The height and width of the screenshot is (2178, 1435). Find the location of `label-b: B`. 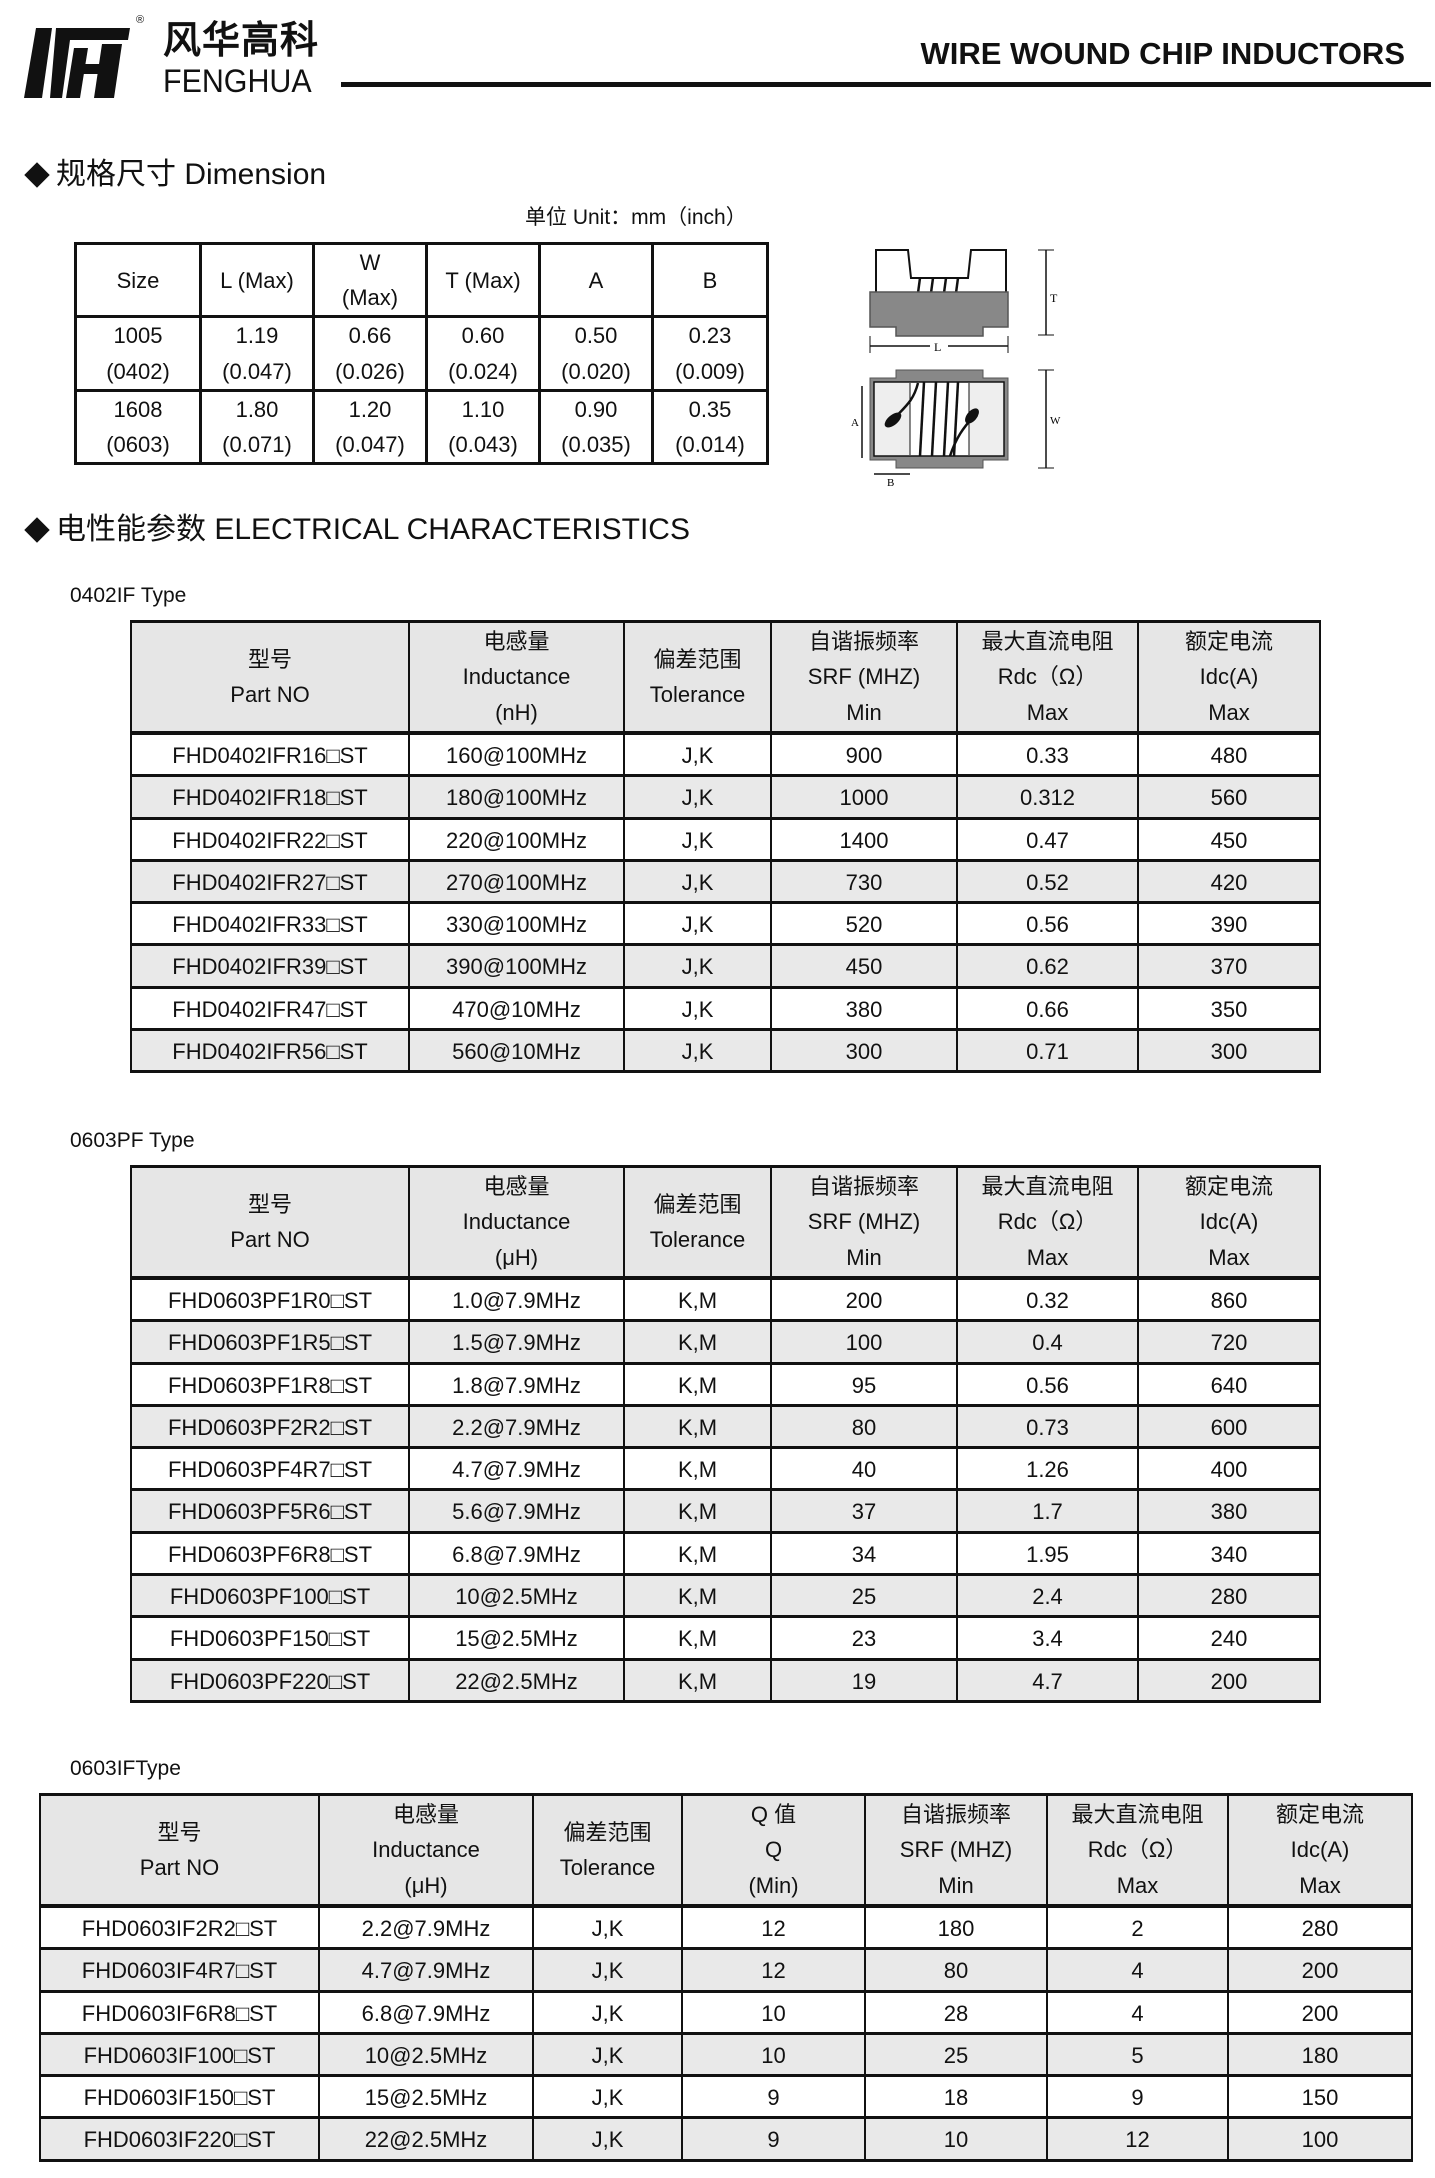

label-b: B is located at coordinates (890, 483).